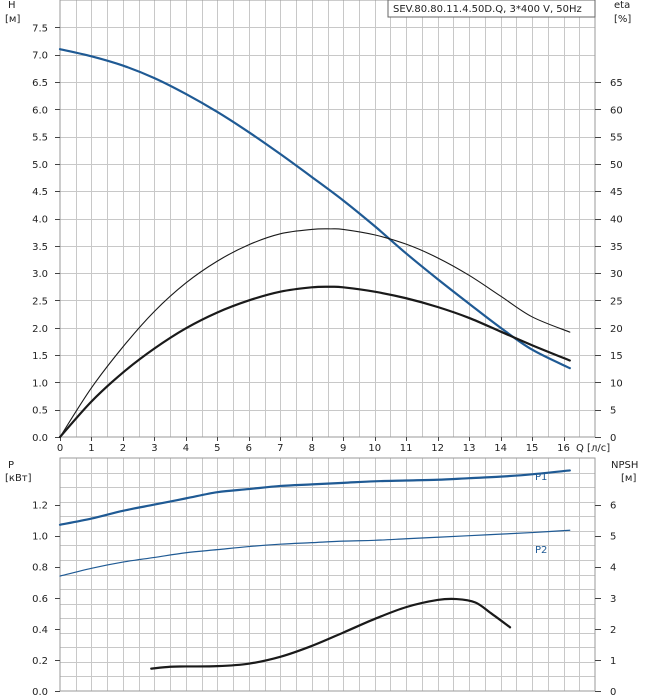 This screenshot has width=658, height=700. Describe the element at coordinates (563, 448) in the screenshot. I see `x-tick-label: 16` at that location.